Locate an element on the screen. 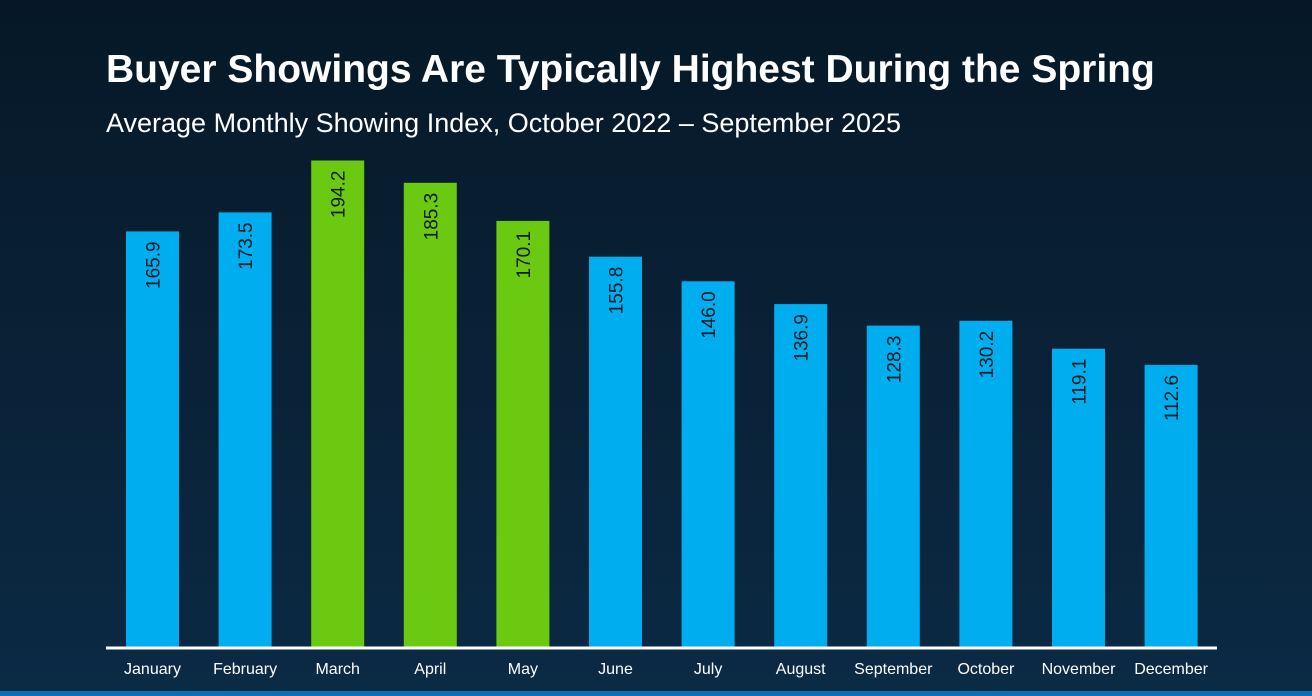  x-tick-label: November is located at coordinates (1079, 669).